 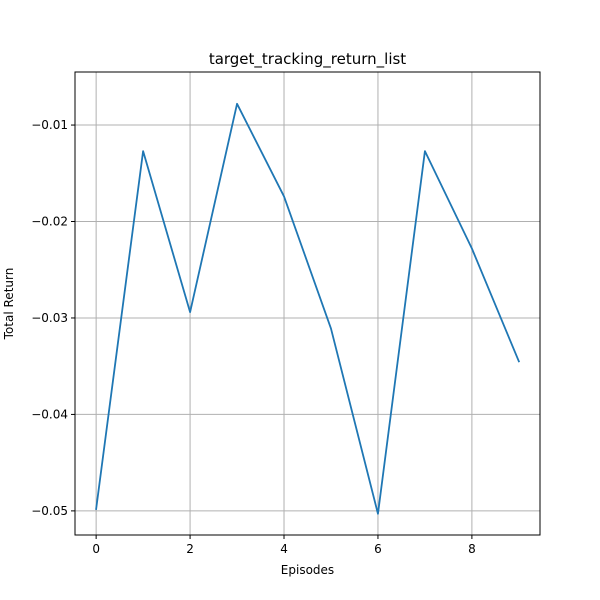 I want to click on x-tick-label: 0, so click(x=96, y=549).